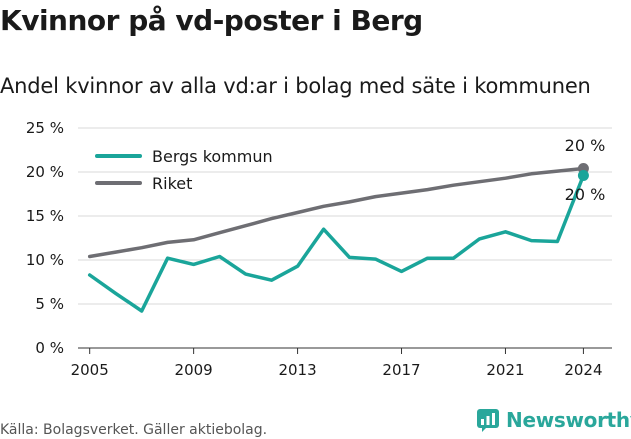 Image resolution: width=631 pixels, height=439 pixels. Describe the element at coordinates (401, 370) in the screenshot. I see `x-tick-label: 2017` at that location.